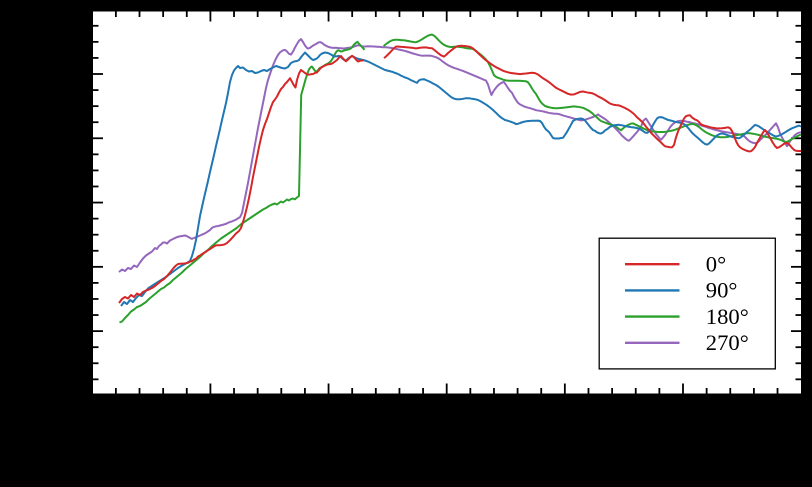 Image resolution: width=812 pixels, height=487 pixels. Describe the element at coordinates (716, 263) in the screenshot. I see `svg-text: 0°` at that location.